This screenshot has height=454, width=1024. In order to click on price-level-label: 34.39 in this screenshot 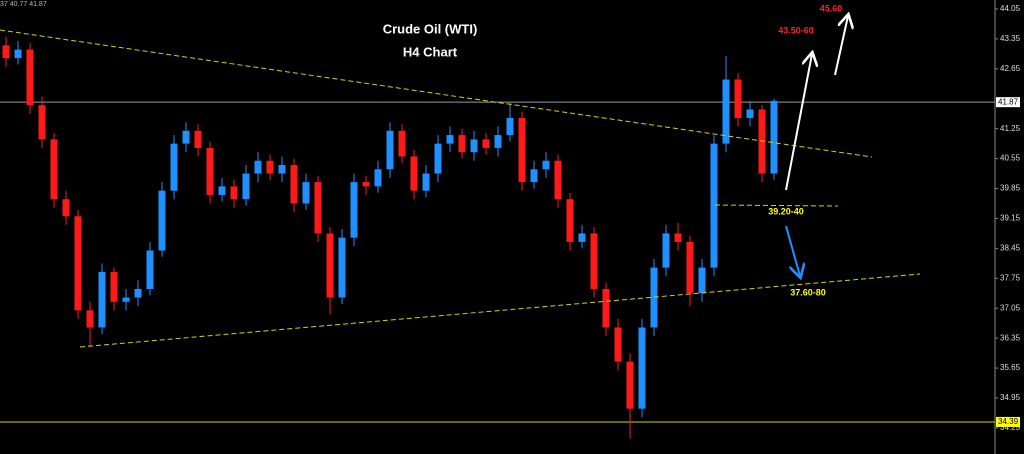, I will do `click(1008, 421)`.